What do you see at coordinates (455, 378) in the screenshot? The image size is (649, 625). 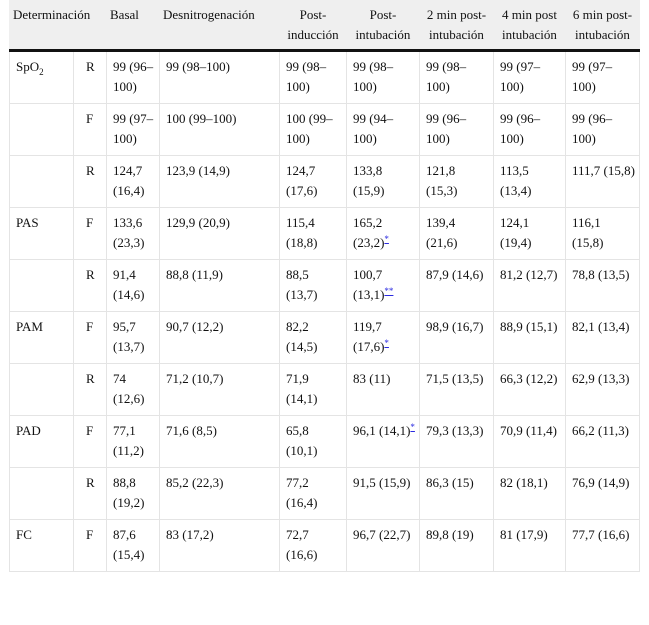 I see `value-text: 71,5 (13,5)` at bounding box center [455, 378].